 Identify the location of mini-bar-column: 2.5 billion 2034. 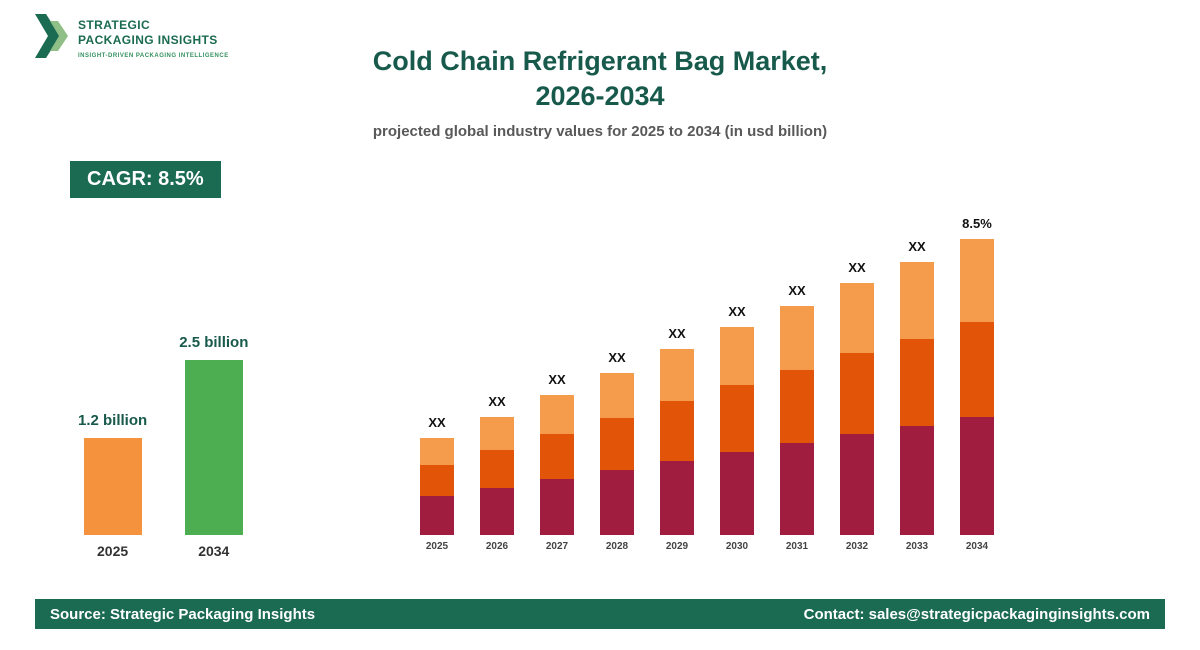
(213, 447).